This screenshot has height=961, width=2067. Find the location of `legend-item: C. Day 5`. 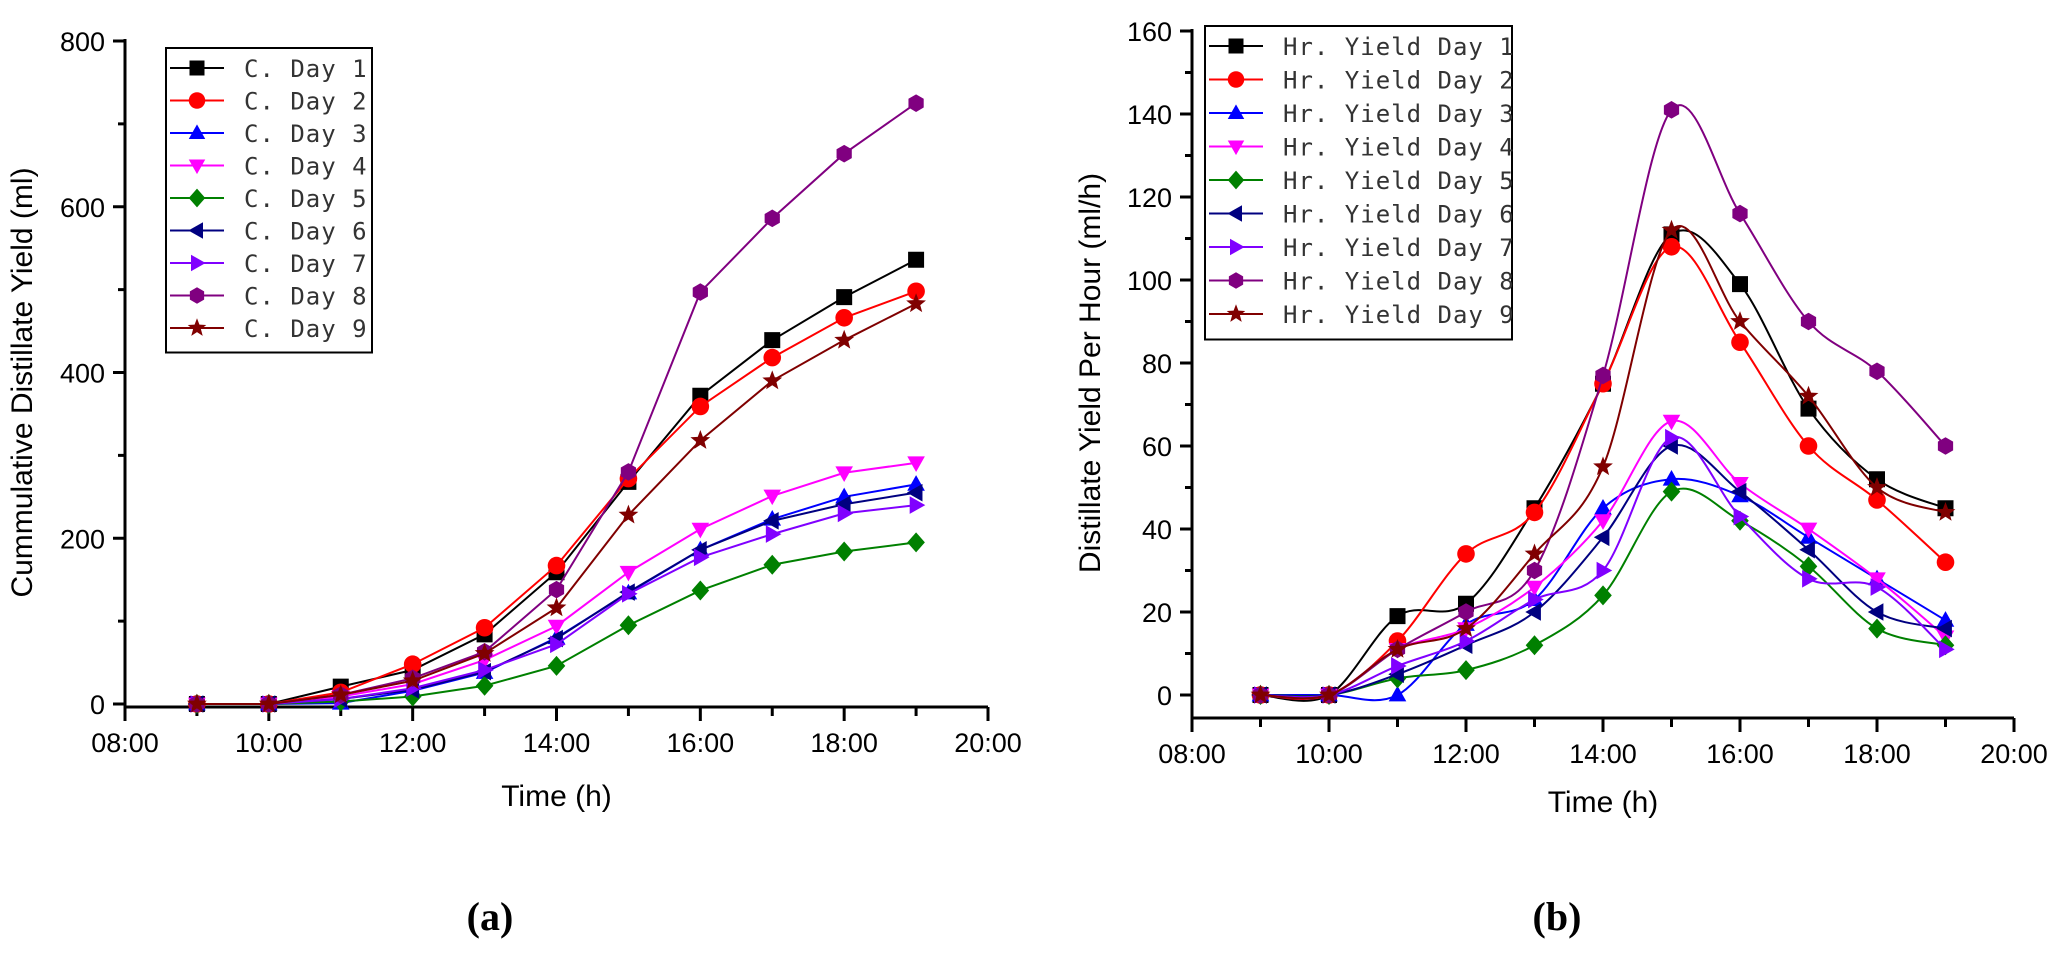

legend-item: C. Day 5 is located at coordinates (269, 199).